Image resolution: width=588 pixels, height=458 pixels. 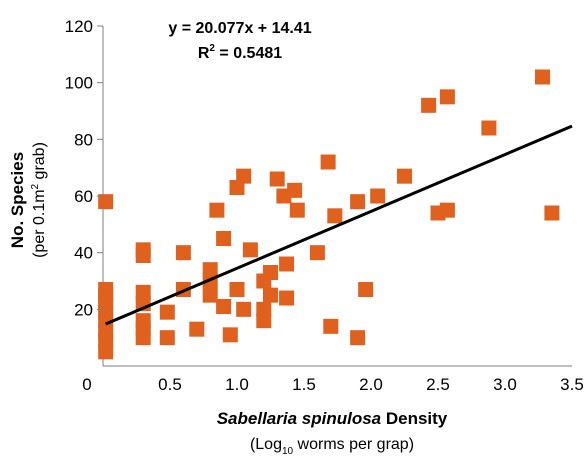 What do you see at coordinates (84, 168) in the screenshot?
I see `y-tick-labels: 20 40 60 80 100 120` at bounding box center [84, 168].